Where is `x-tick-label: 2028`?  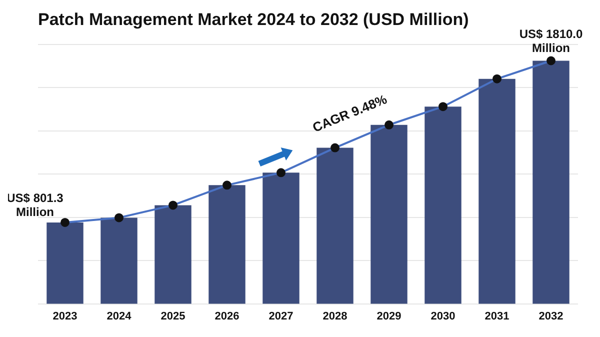
x-tick-label: 2028 is located at coordinates (335, 316).